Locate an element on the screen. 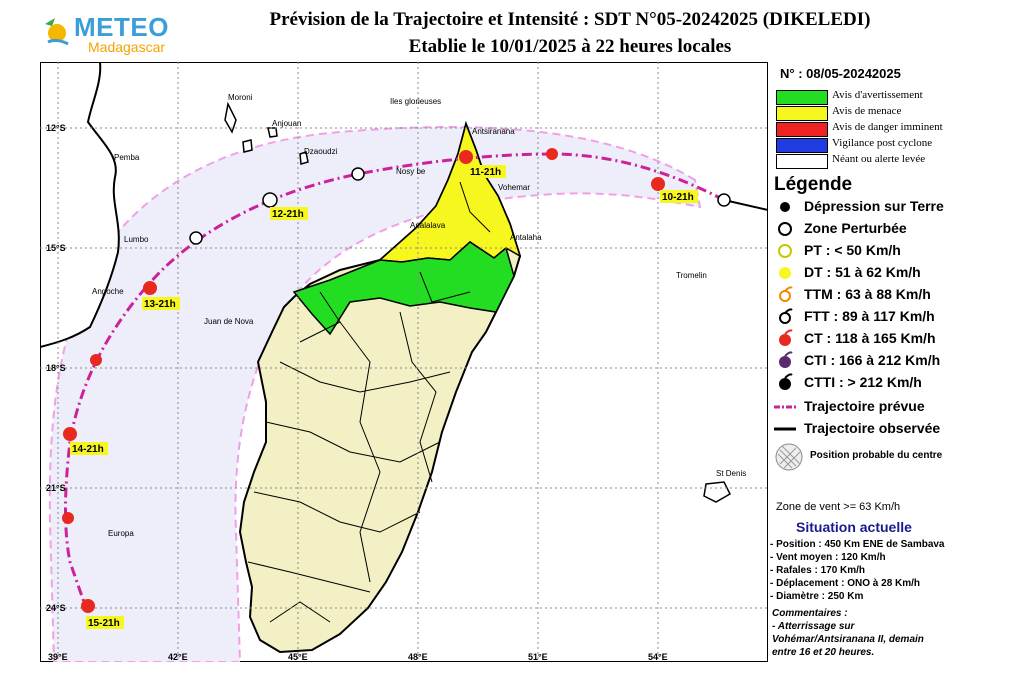  reunion-island is located at coordinates (717, 492).